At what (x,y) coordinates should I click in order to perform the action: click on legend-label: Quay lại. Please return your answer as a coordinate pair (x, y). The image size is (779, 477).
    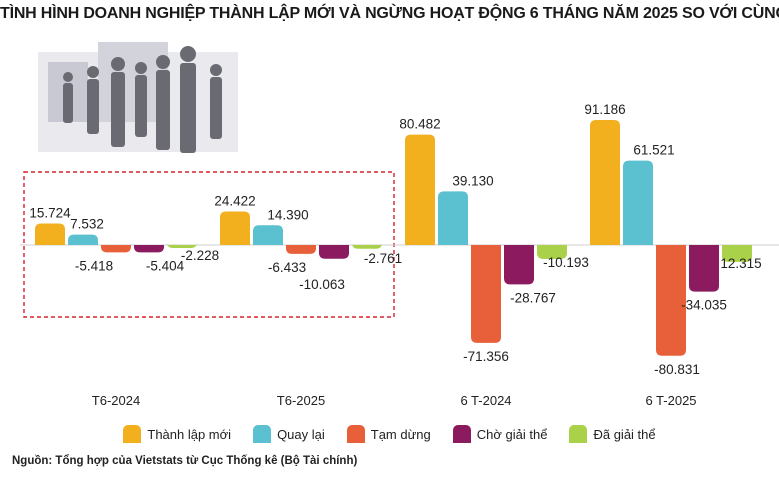
    Looking at the image, I should click on (301, 434).